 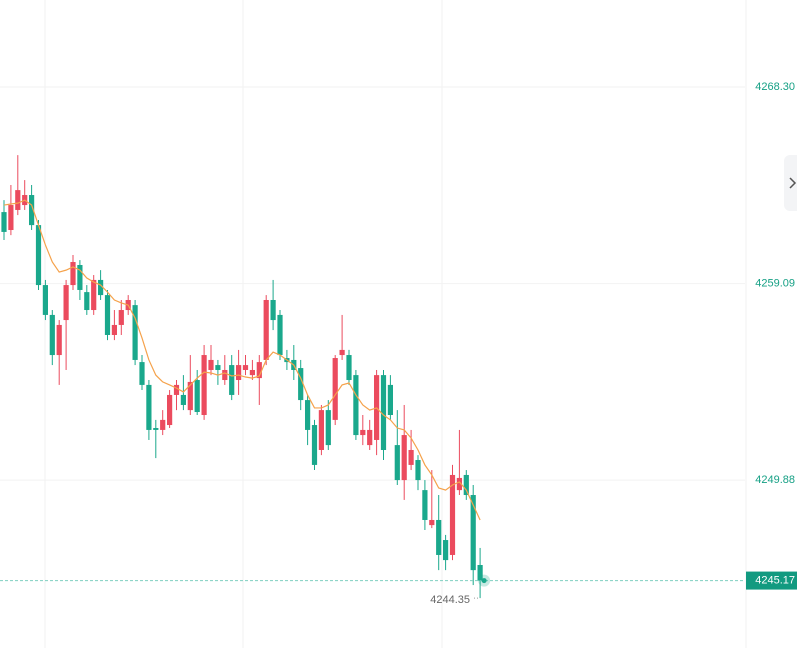 I want to click on chevron-icon, so click(x=793, y=183).